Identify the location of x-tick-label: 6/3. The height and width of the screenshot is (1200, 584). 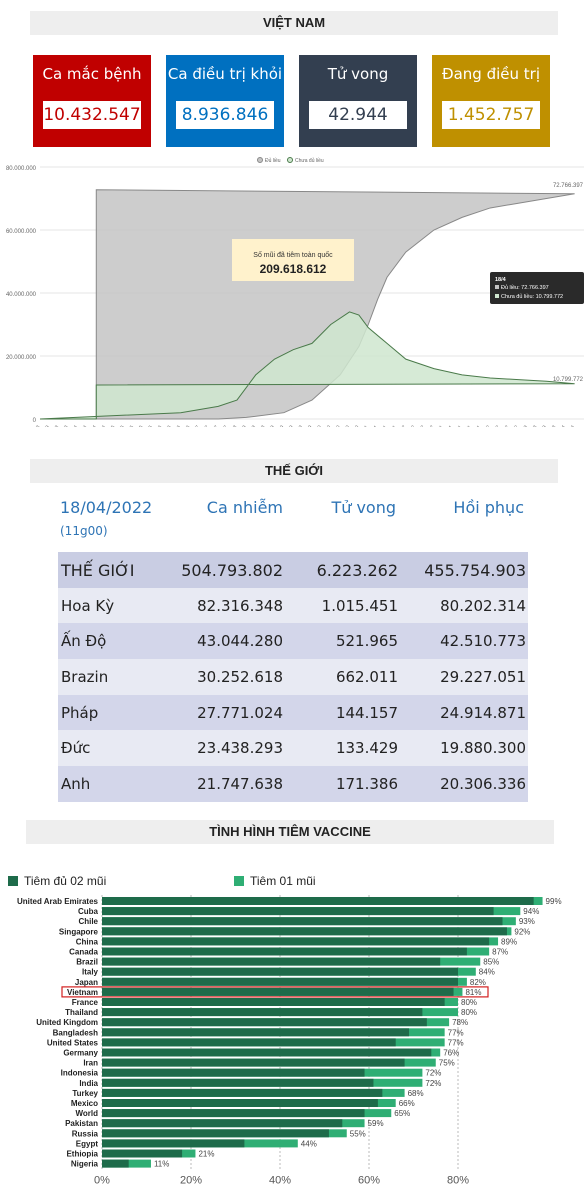
(524, 425).